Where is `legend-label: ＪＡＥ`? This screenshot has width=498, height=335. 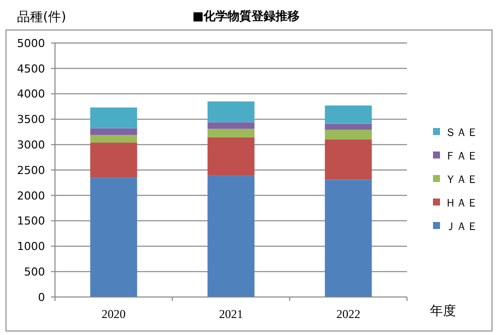 legend-label: ＪＡＥ is located at coordinates (461, 226).